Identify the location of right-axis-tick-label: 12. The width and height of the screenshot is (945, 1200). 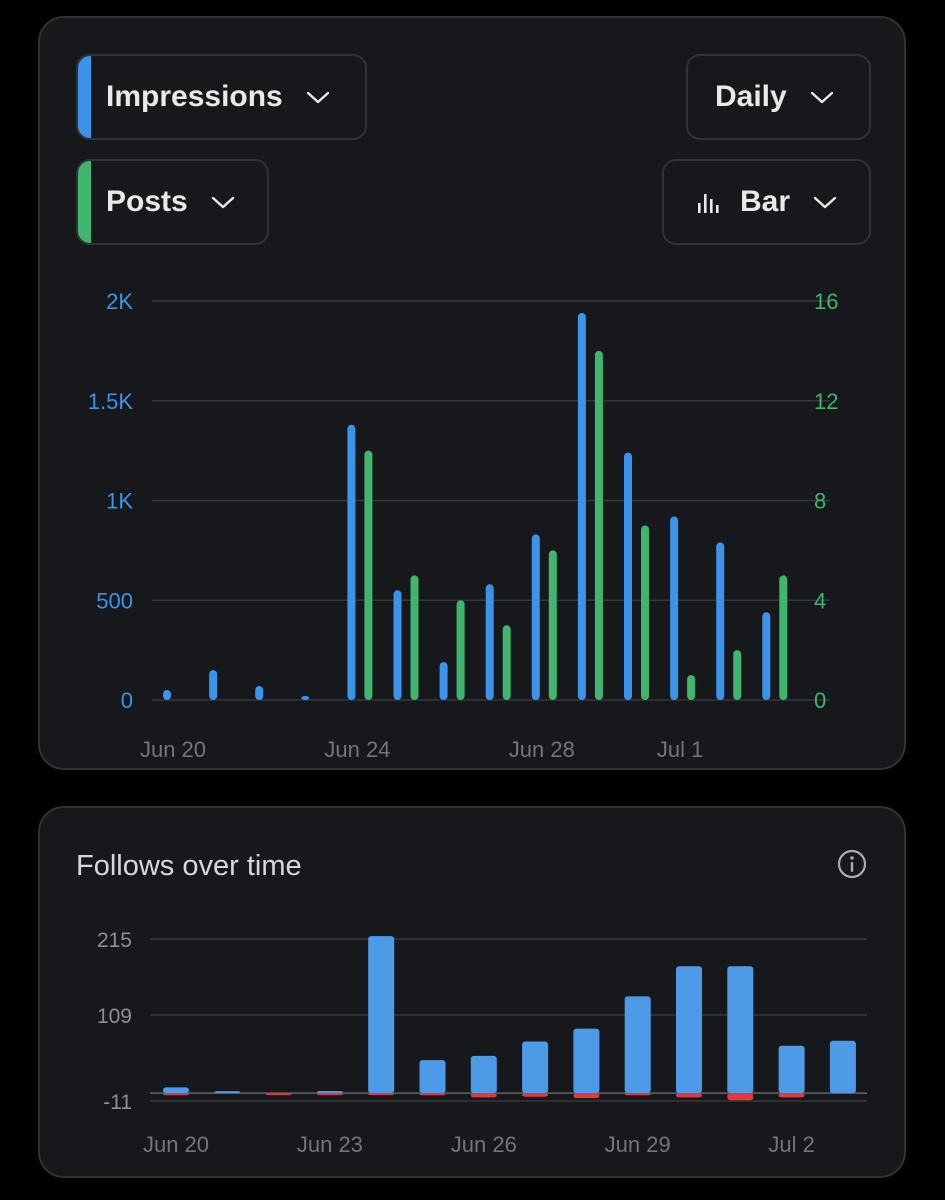
(826, 401).